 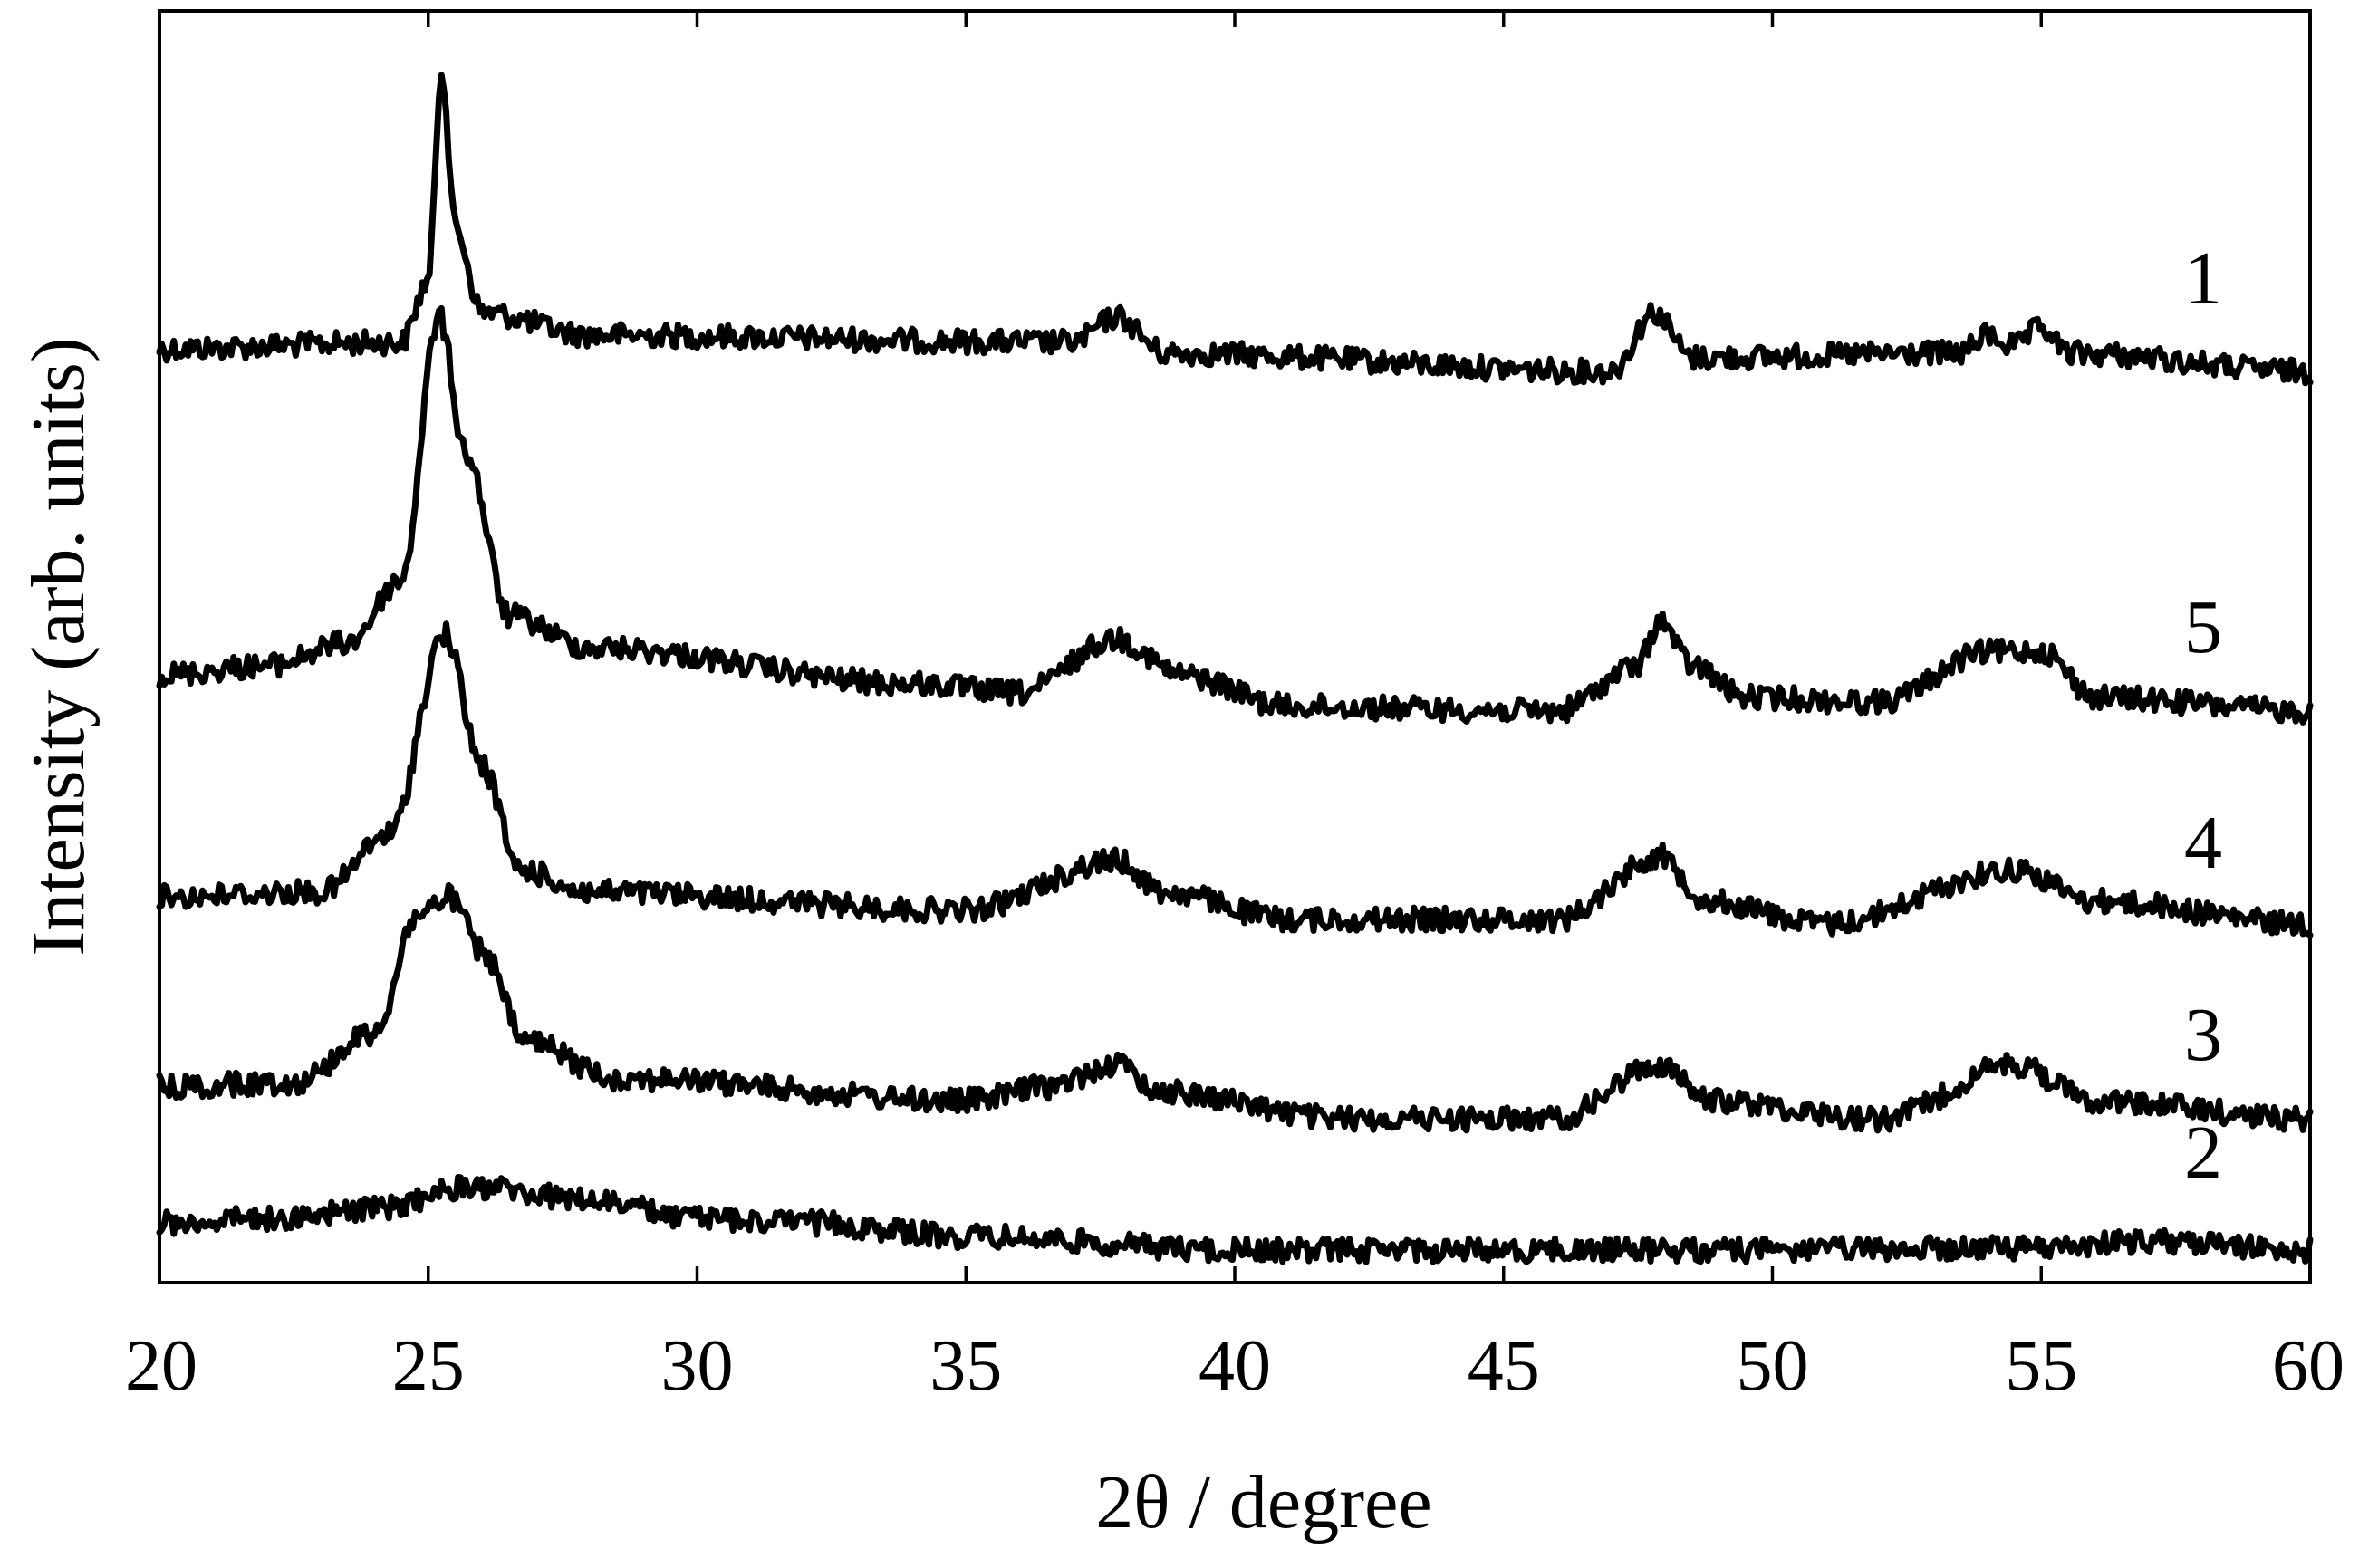 What do you see at coordinates (1773, 1366) in the screenshot?
I see `x-tick-label: 50` at bounding box center [1773, 1366].